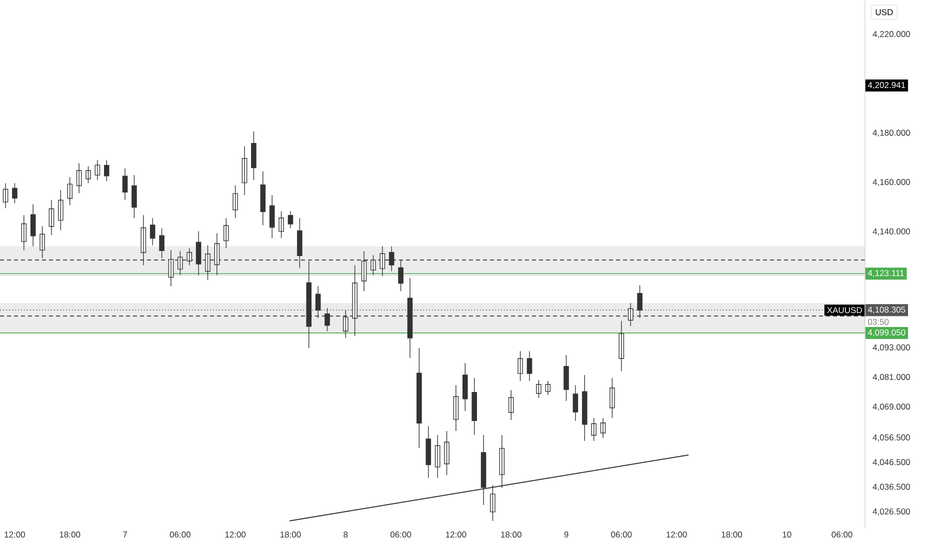 The height and width of the screenshot is (550, 932). What do you see at coordinates (891, 34) in the screenshot?
I see `y-tick-label: 4,220.000` at bounding box center [891, 34].